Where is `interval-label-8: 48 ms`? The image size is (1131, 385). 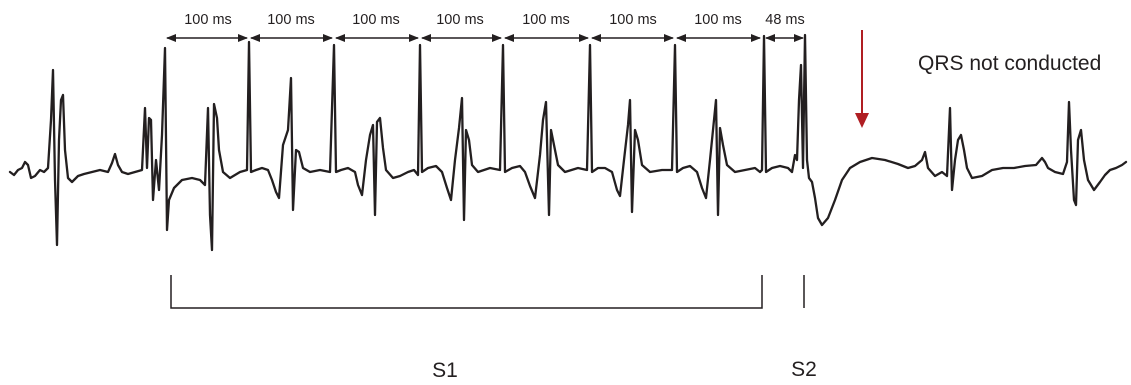
interval-label-8: 48 ms is located at coordinates (785, 20).